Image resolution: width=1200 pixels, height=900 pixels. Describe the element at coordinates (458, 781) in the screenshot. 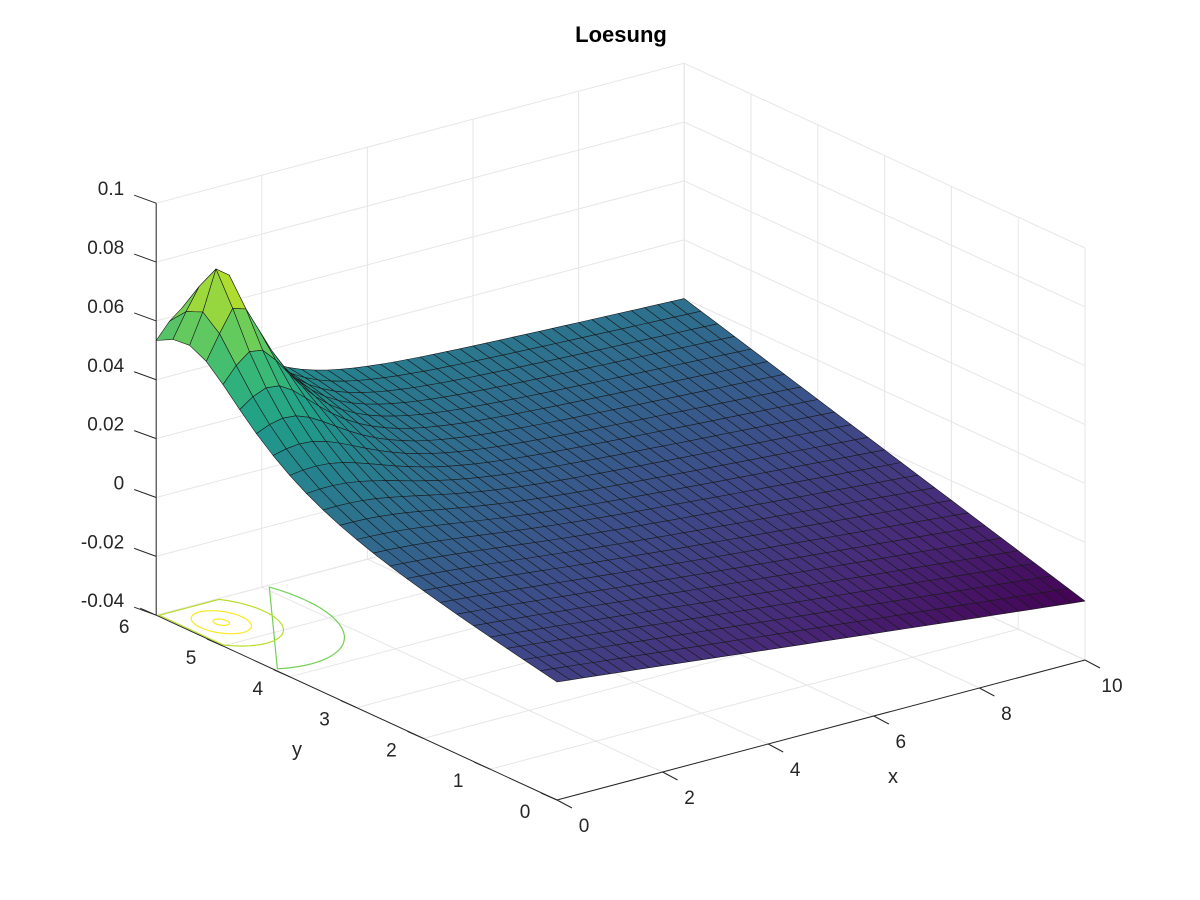

I see `y-tick-label: 1` at that location.